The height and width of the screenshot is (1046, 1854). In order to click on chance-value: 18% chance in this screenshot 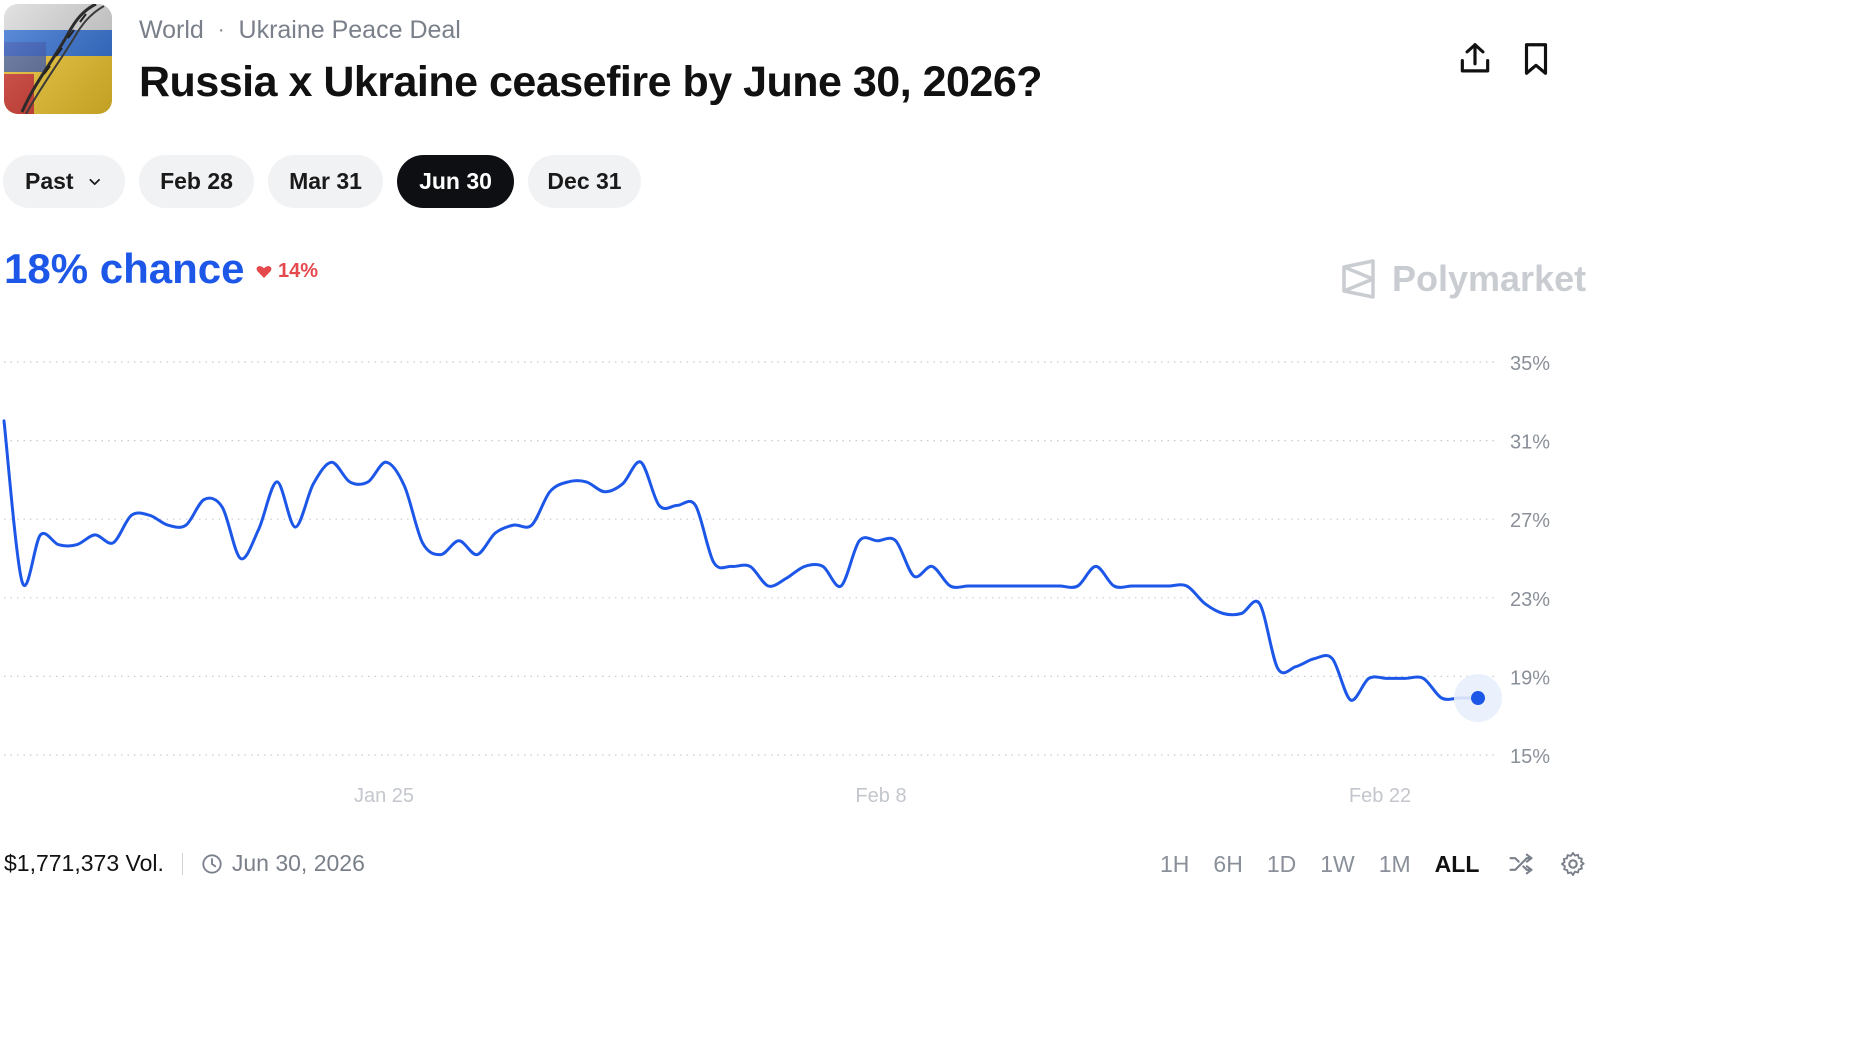, I will do `click(124, 268)`.